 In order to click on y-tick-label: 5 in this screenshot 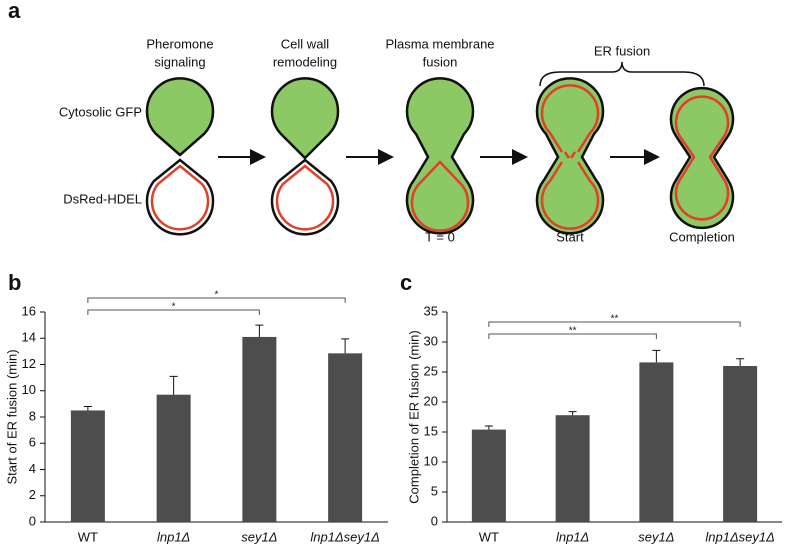, I will do `click(434, 490)`.